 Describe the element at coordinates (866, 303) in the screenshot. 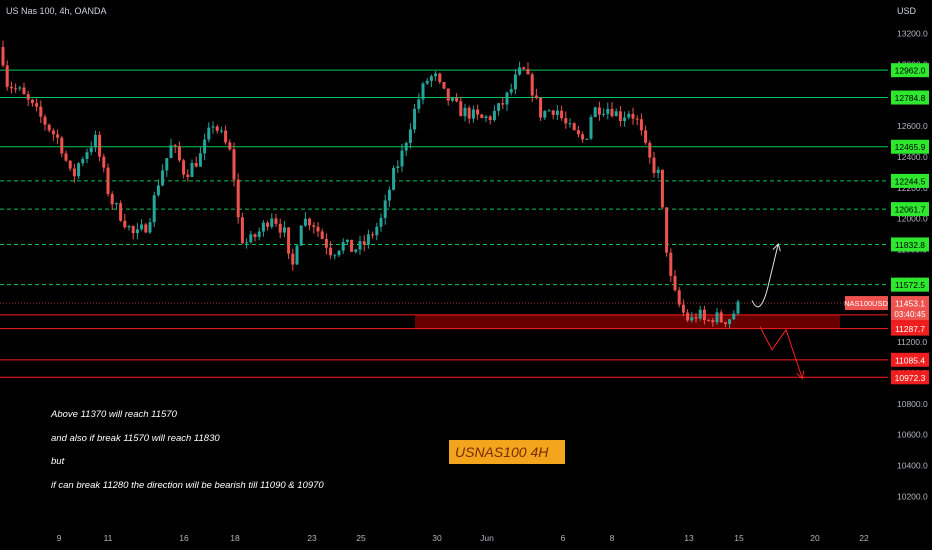

I see `symbol-tag: NAS100USD` at that location.